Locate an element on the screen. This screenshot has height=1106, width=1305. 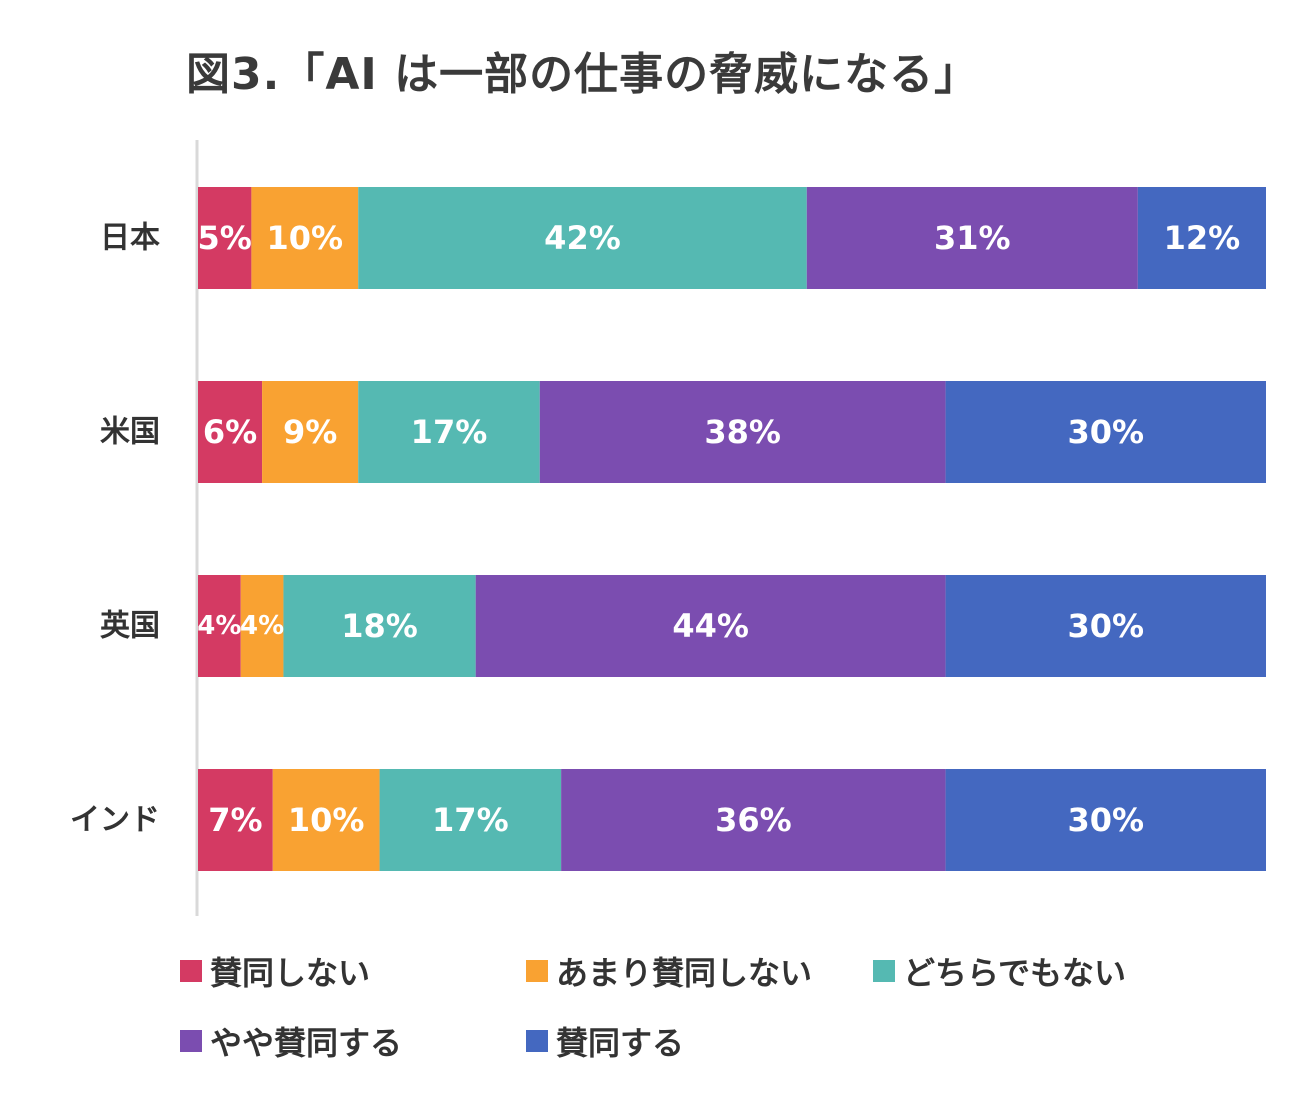
data-label: 42% is located at coordinates (582, 238).